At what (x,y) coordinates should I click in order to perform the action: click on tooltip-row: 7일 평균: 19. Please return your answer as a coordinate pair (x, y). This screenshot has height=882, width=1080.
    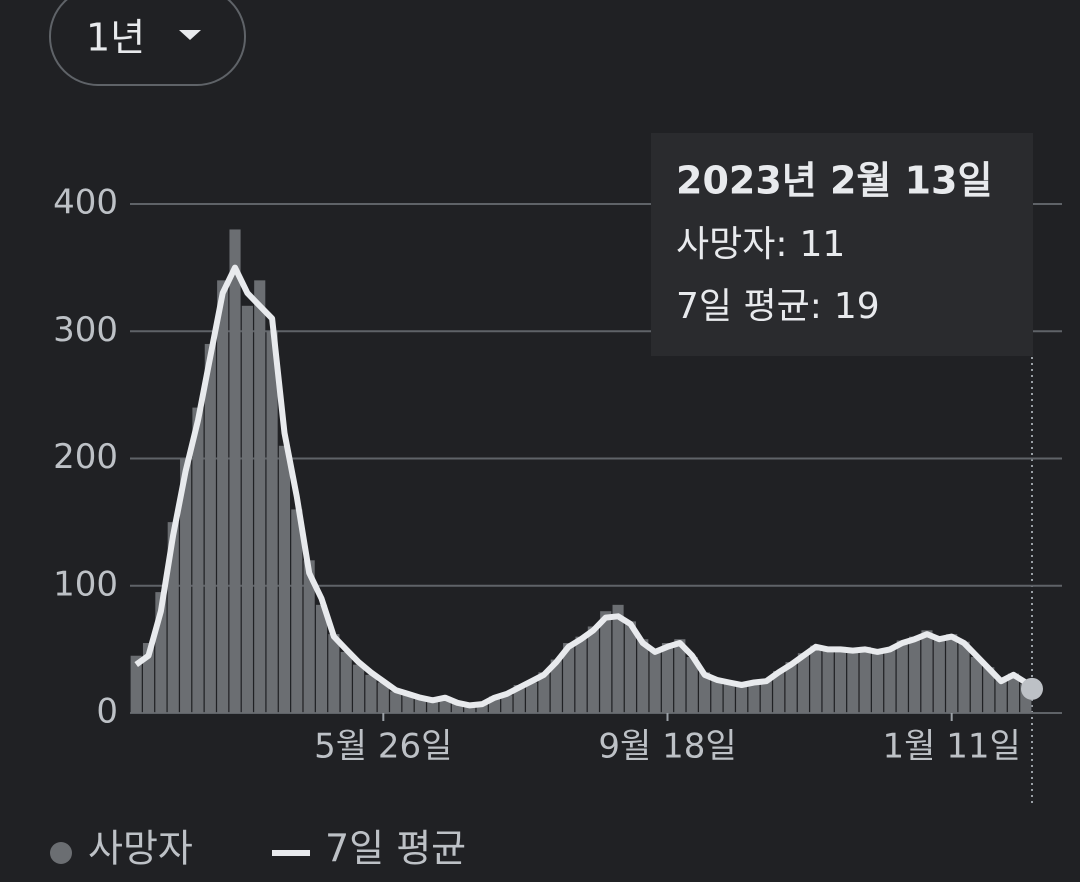
    Looking at the image, I should click on (778, 306).